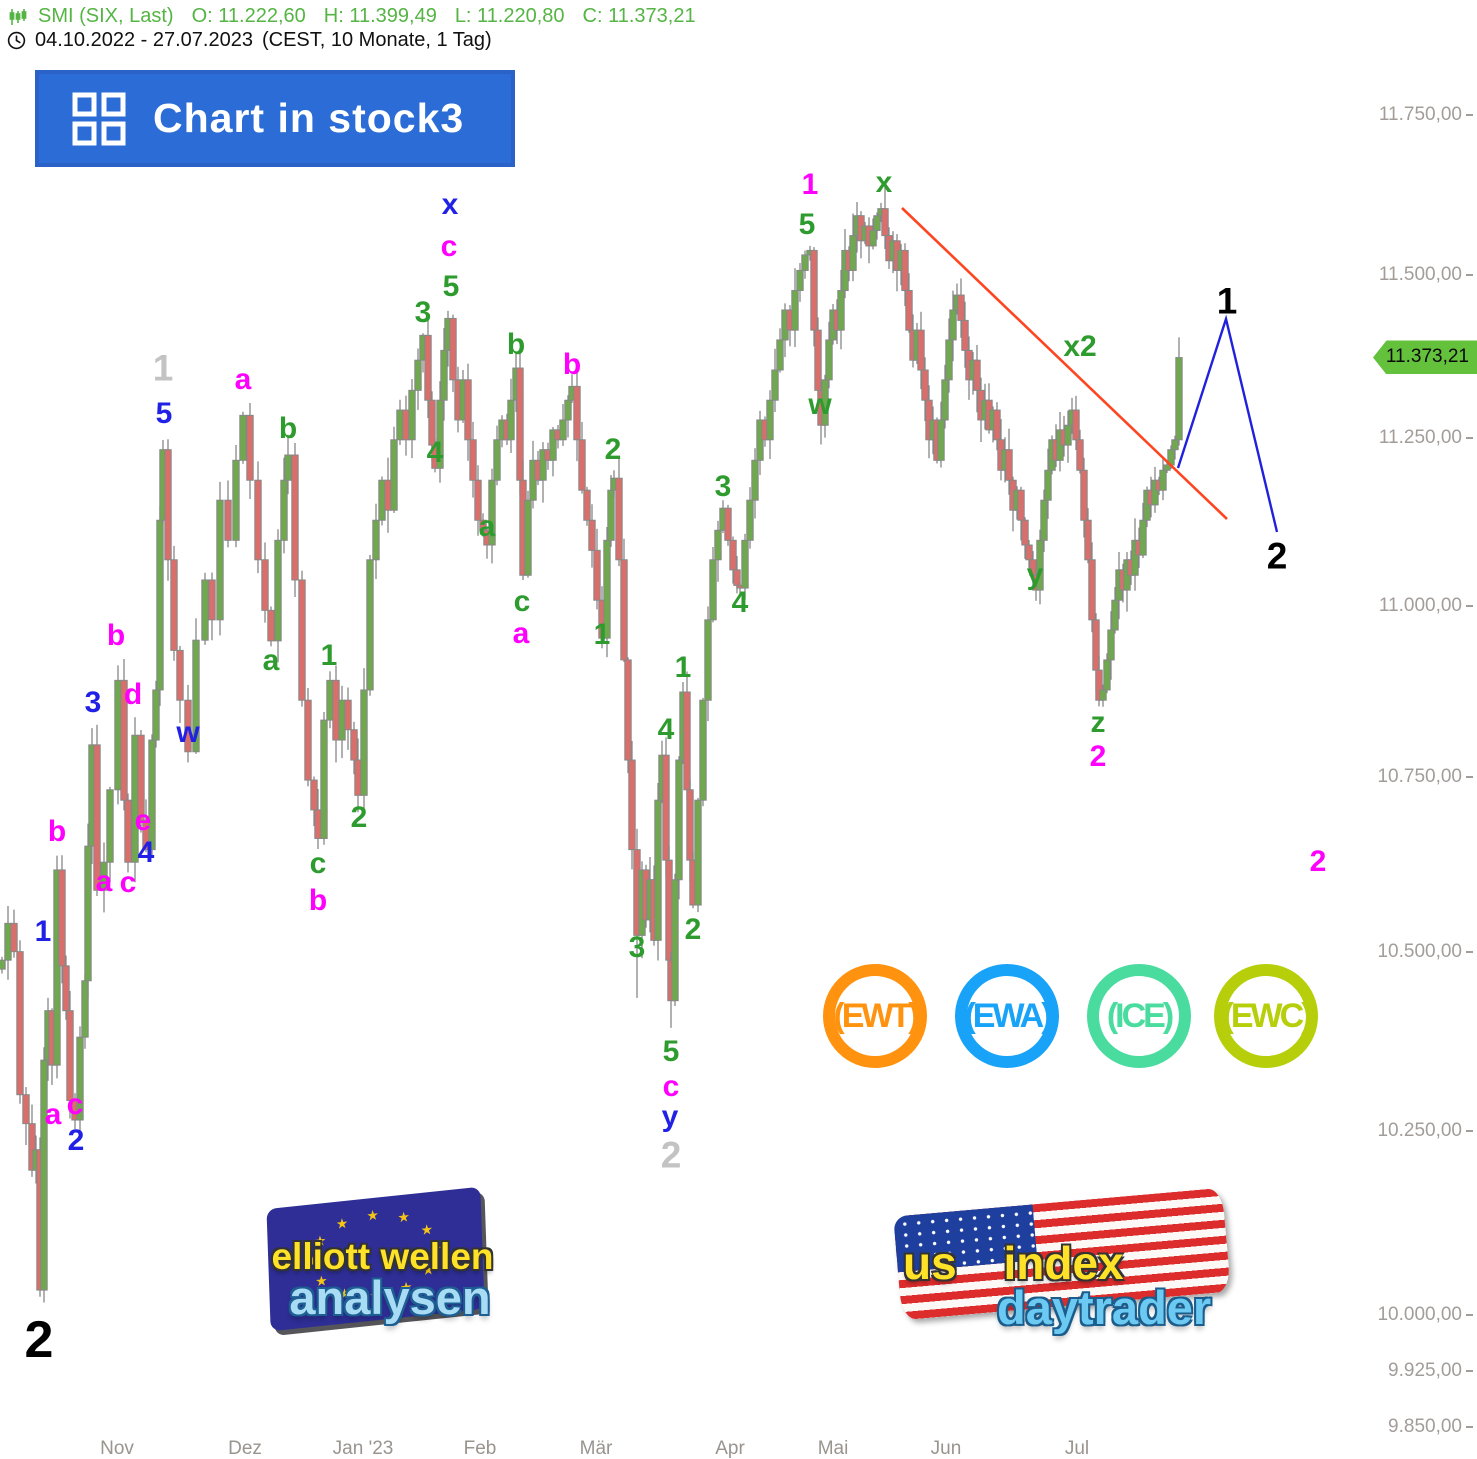 The image size is (1477, 1459). What do you see at coordinates (1090, 370) in the screenshot?
I see `trendlines-layer` at bounding box center [1090, 370].